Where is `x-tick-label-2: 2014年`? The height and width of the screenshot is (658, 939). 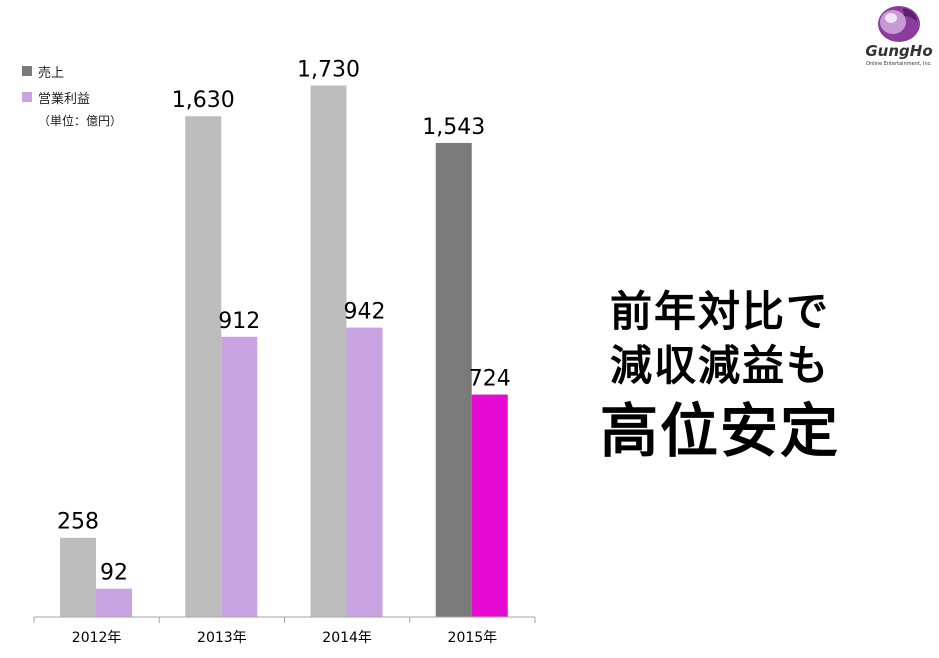
x-tick-label-2: 2014年 is located at coordinates (347, 638).